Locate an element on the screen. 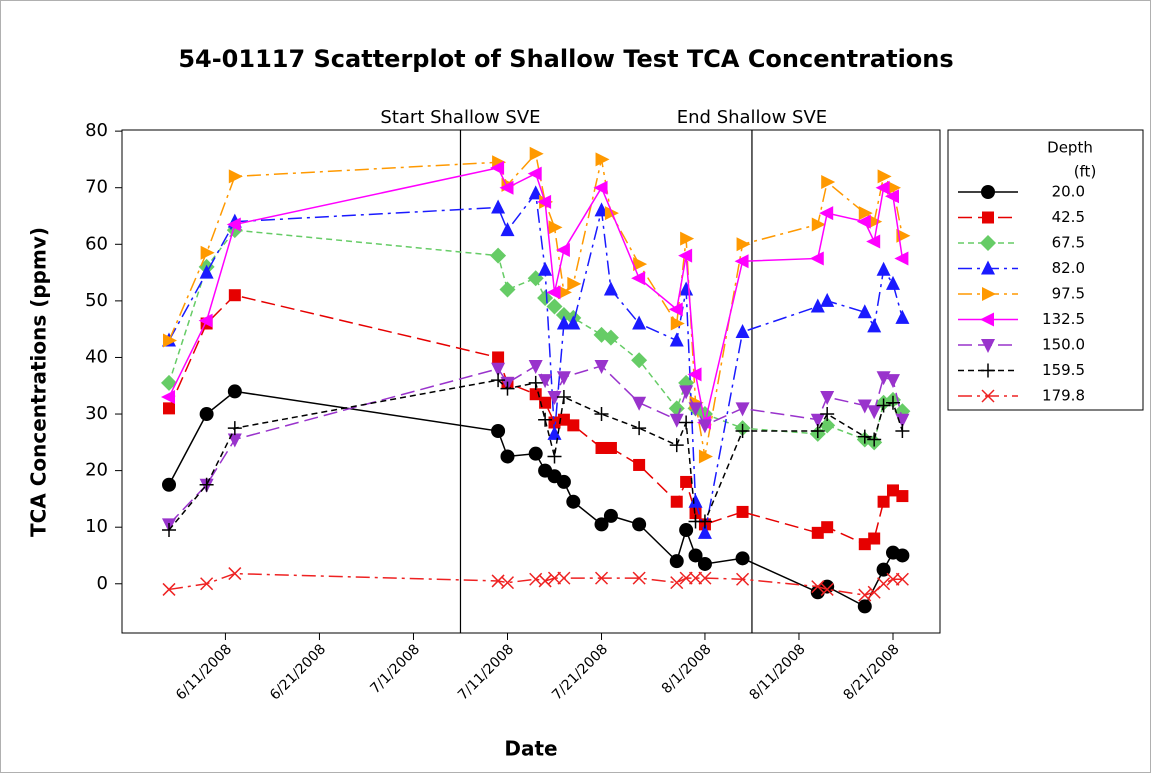  y-tick-label: 70 is located at coordinates (96, 187).